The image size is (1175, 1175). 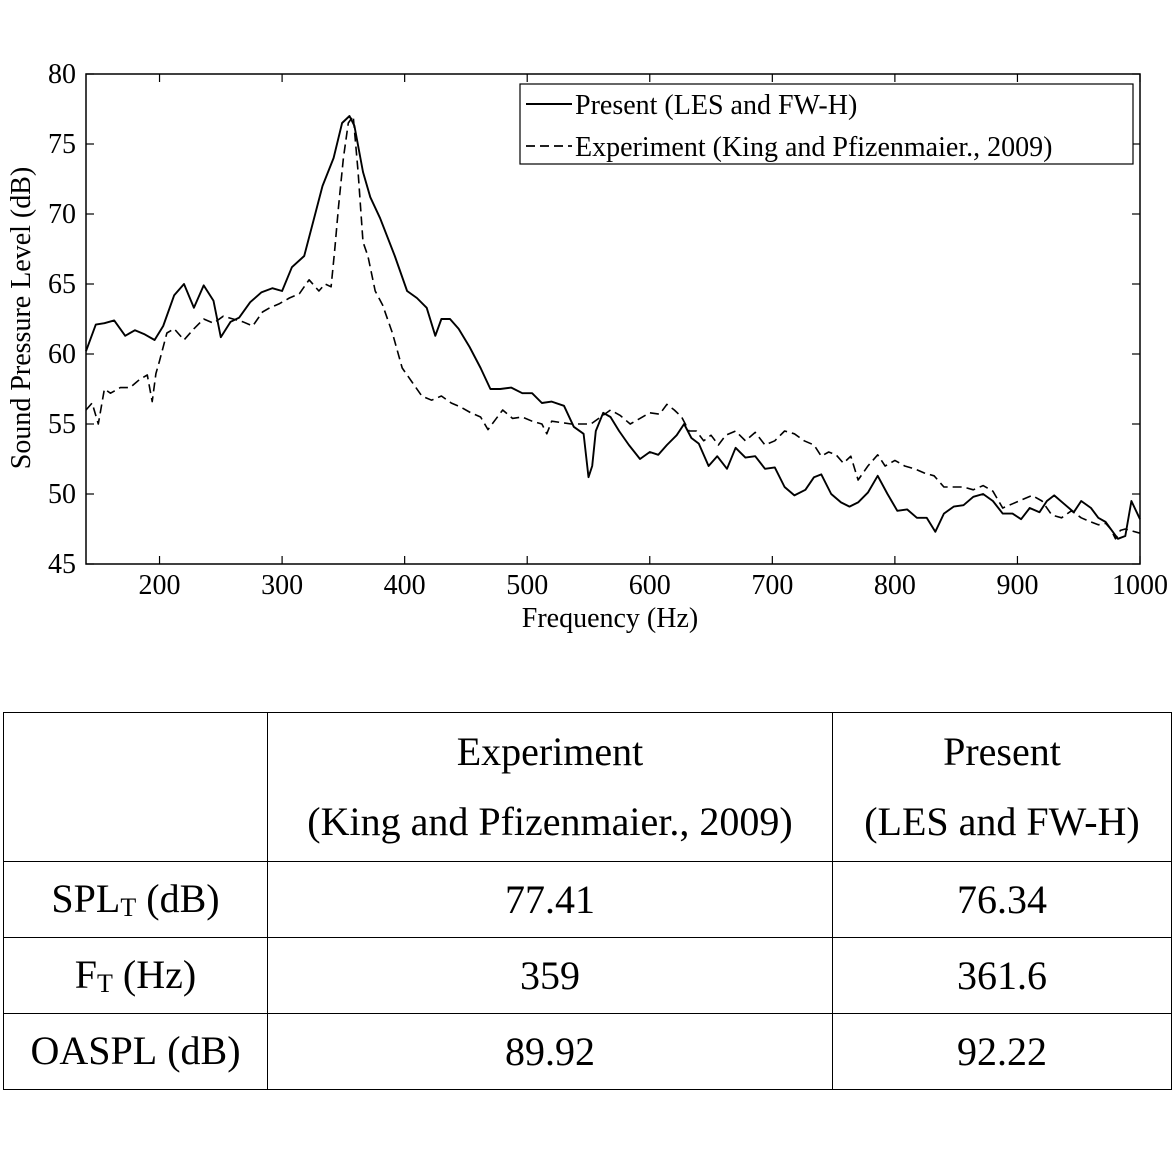 I want to click on y-tick-label: 45, so click(x=62, y=564).